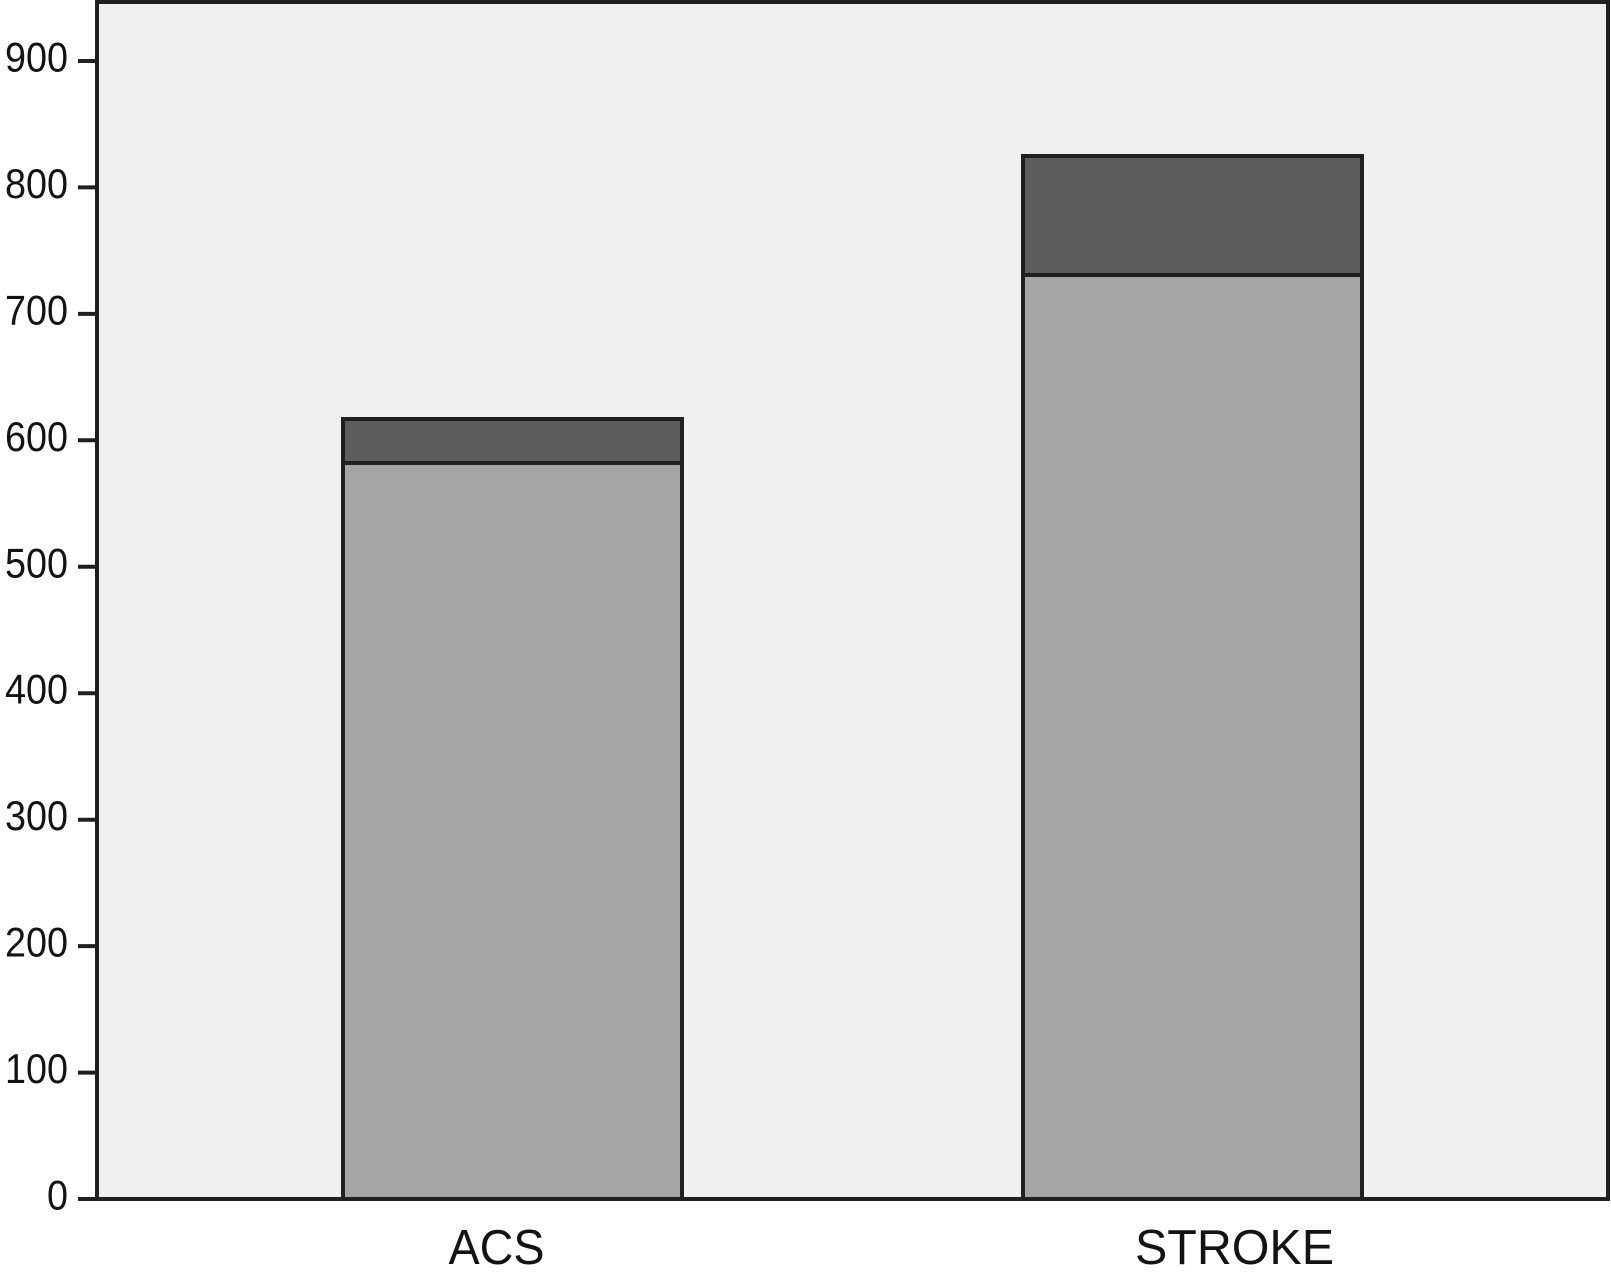 The height and width of the screenshot is (1275, 1611). What do you see at coordinates (36, 436) in the screenshot?
I see `svg-text: 600` at bounding box center [36, 436].